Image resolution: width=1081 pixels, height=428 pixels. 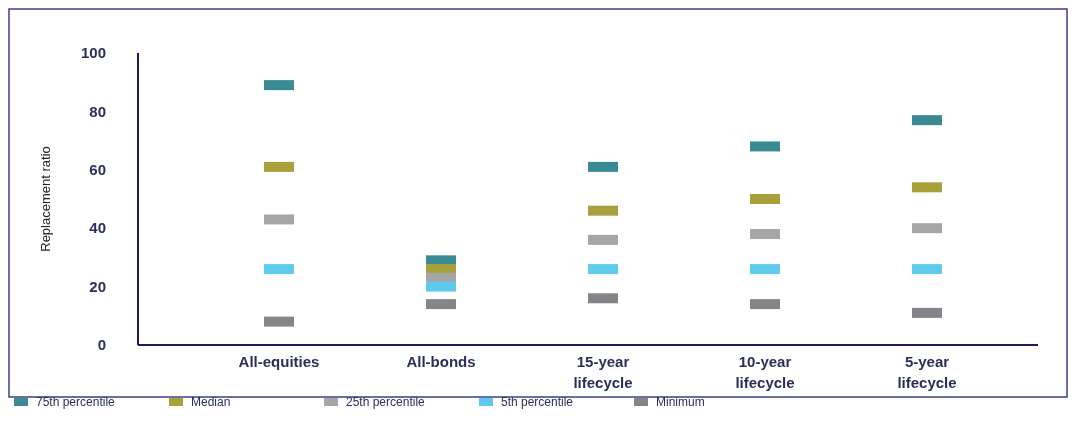 I want to click on x-tick-label: 5-year lifecycle, so click(x=927, y=372).